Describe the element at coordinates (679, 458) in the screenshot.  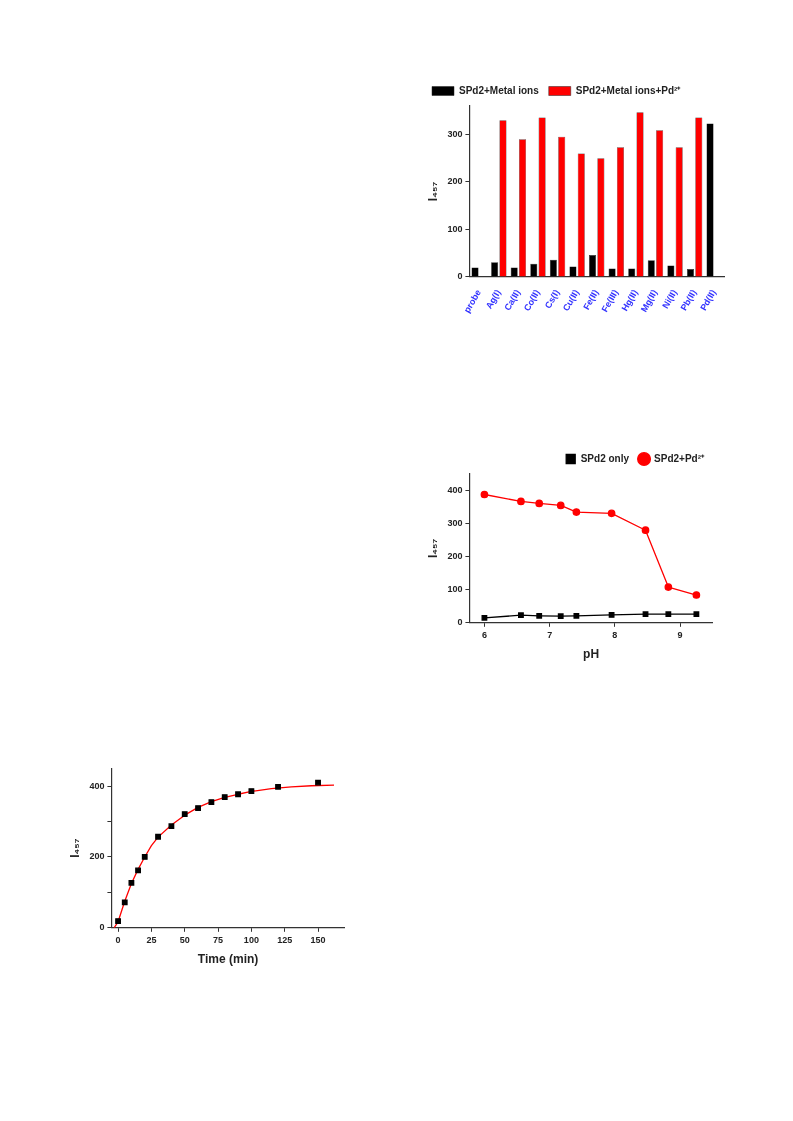
I see `legend-label: SPd2+Pd²⁺` at that location.